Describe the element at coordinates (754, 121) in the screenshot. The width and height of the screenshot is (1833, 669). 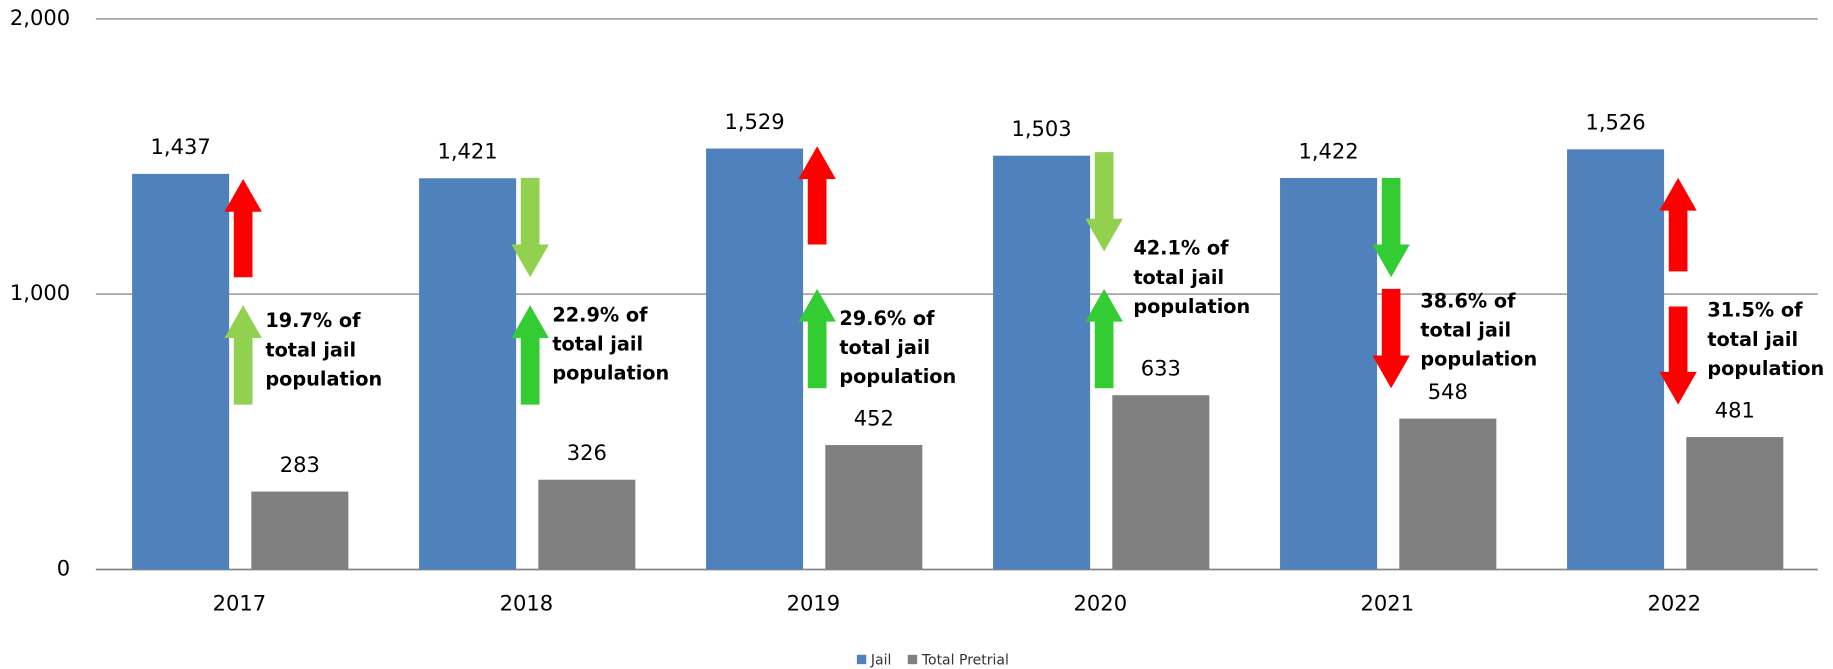
I see `data-label: 1,529` at that location.